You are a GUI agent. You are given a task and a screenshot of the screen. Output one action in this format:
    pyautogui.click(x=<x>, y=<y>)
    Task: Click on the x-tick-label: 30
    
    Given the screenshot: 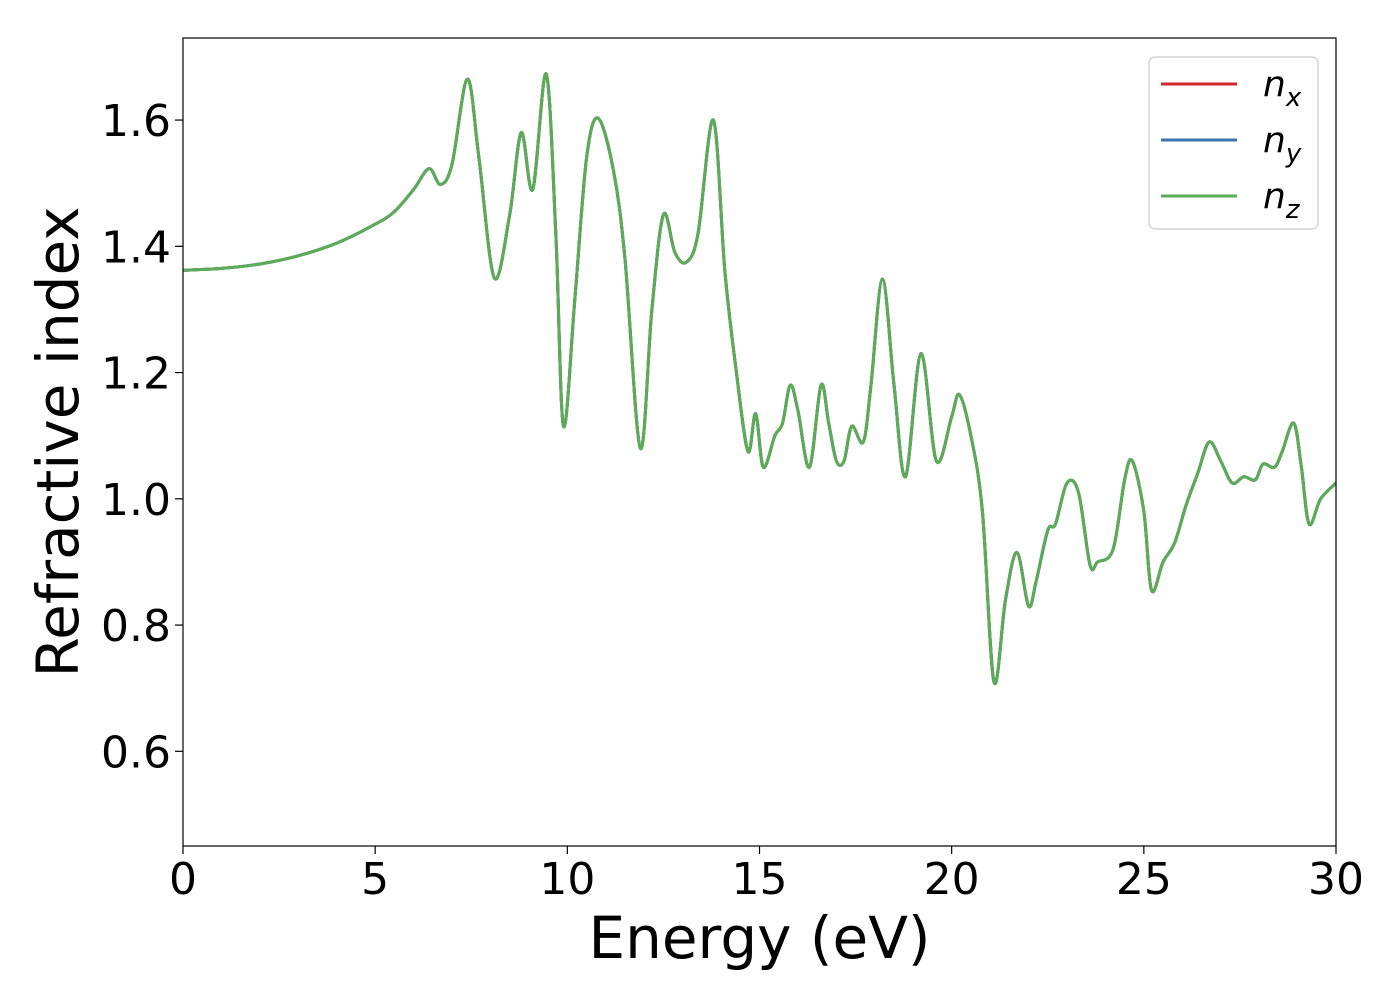 What is the action you would take?
    pyautogui.click(x=1336, y=879)
    